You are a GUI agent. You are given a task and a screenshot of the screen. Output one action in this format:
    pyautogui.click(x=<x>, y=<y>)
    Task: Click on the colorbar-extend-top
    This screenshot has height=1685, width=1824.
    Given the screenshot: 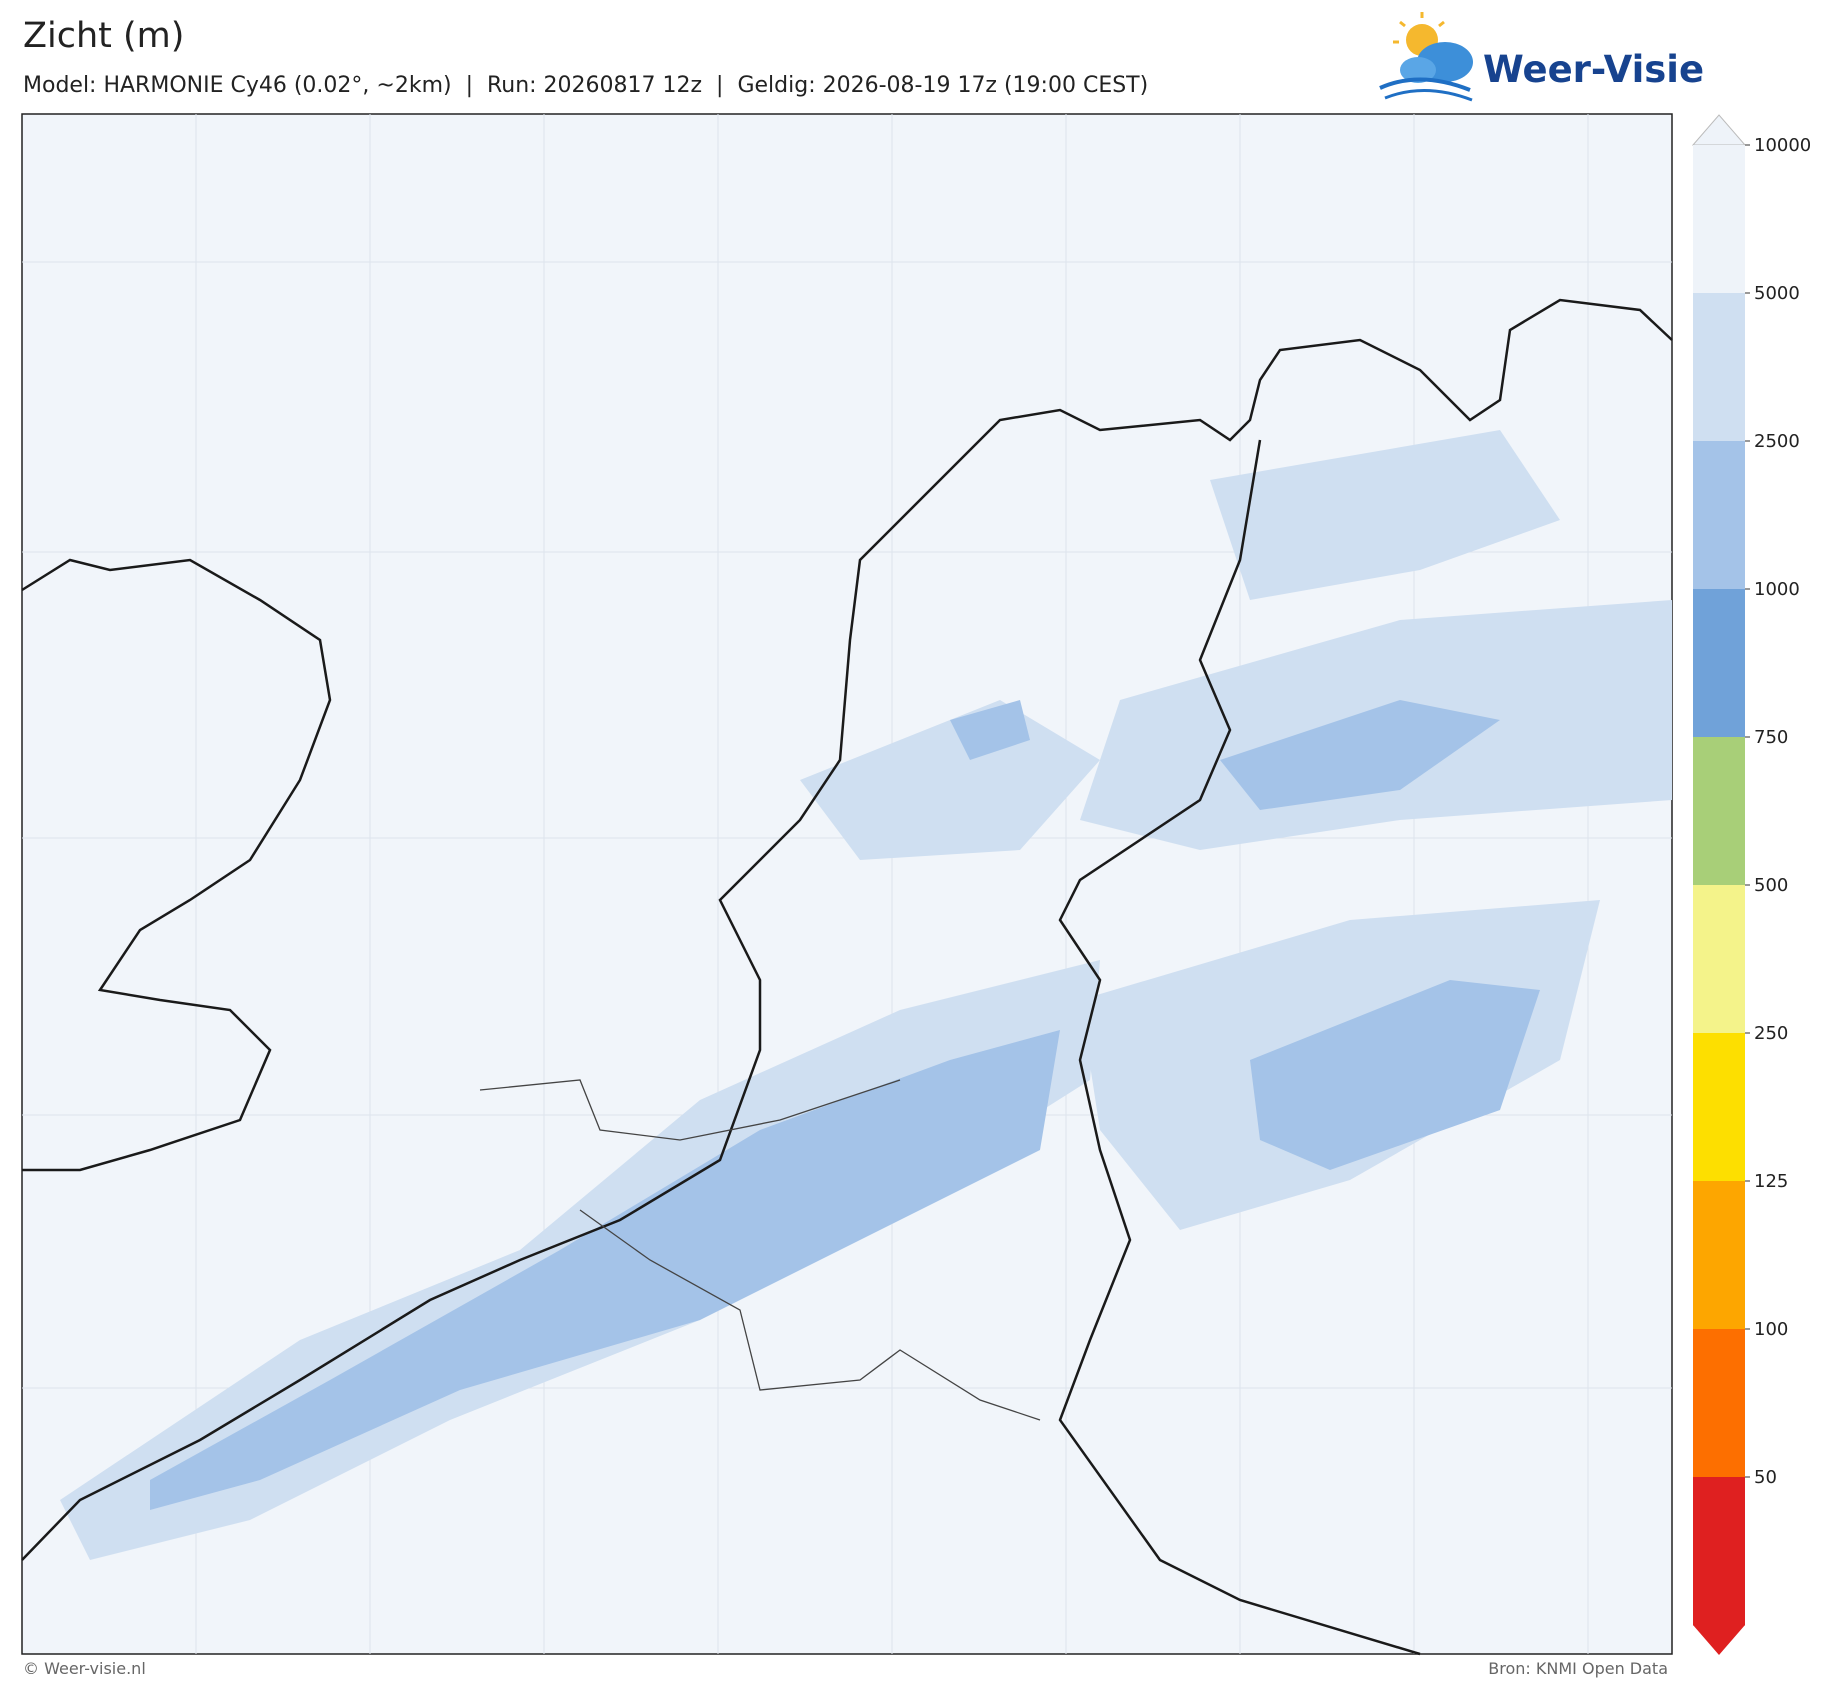 What is the action you would take?
    pyautogui.click(x=1719, y=130)
    